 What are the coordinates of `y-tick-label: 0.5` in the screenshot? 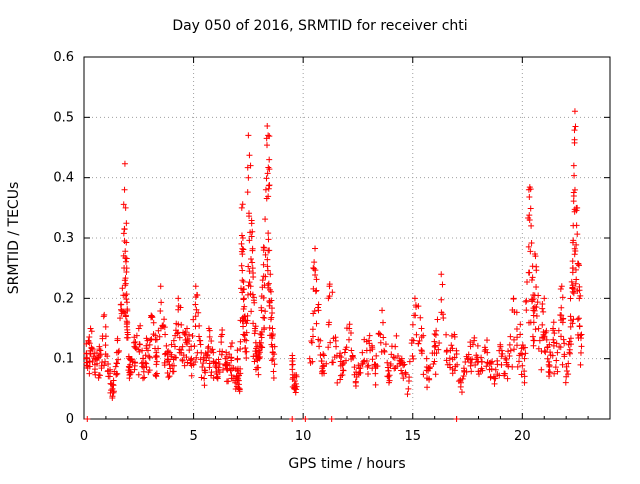 It's located at (63, 117).